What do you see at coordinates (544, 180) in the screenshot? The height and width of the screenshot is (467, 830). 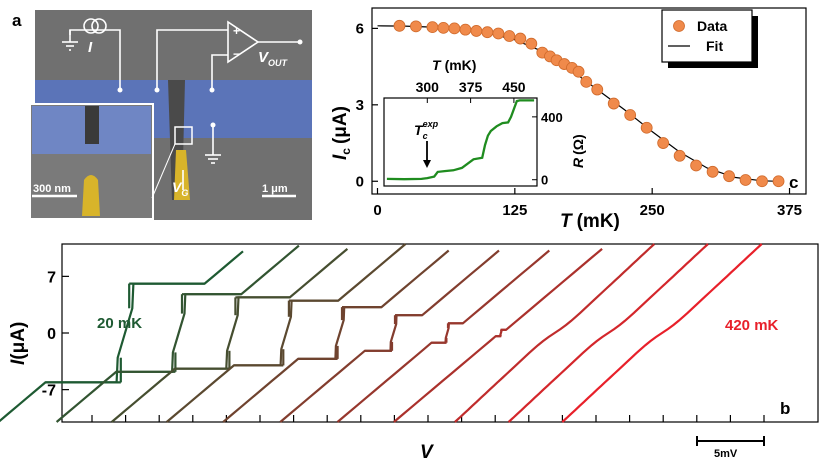 I see `inset-y-tick-label: 0` at bounding box center [544, 180].